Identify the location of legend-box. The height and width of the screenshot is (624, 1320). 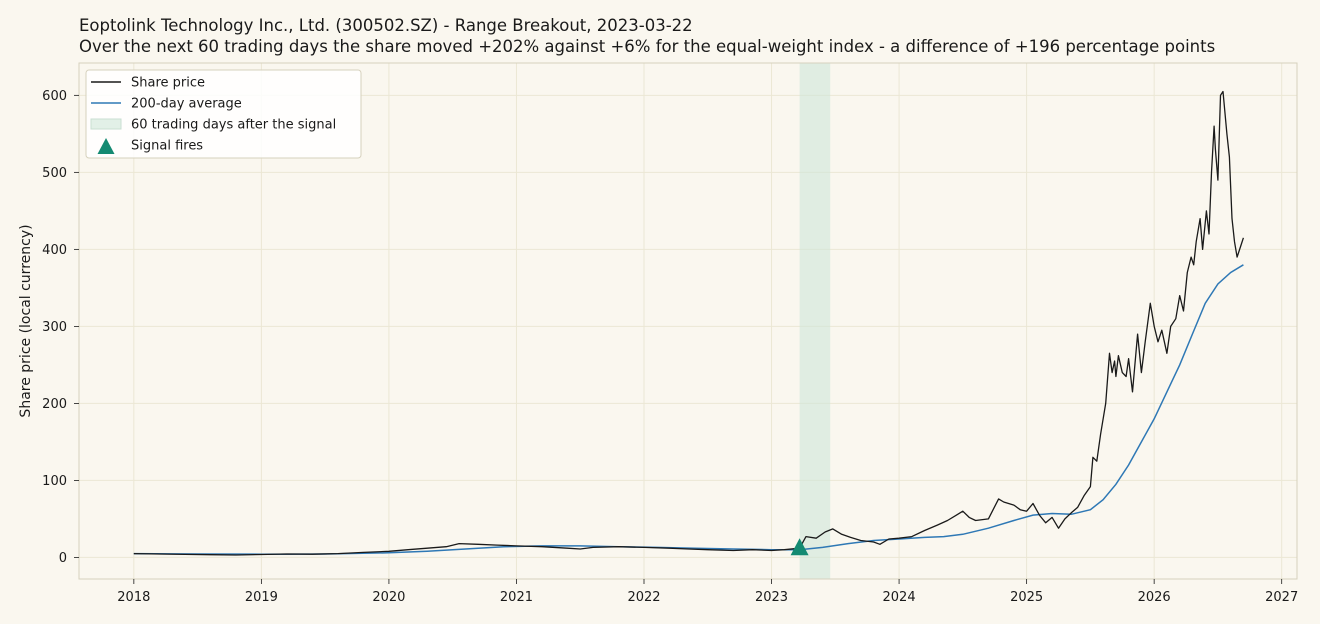
(223, 114).